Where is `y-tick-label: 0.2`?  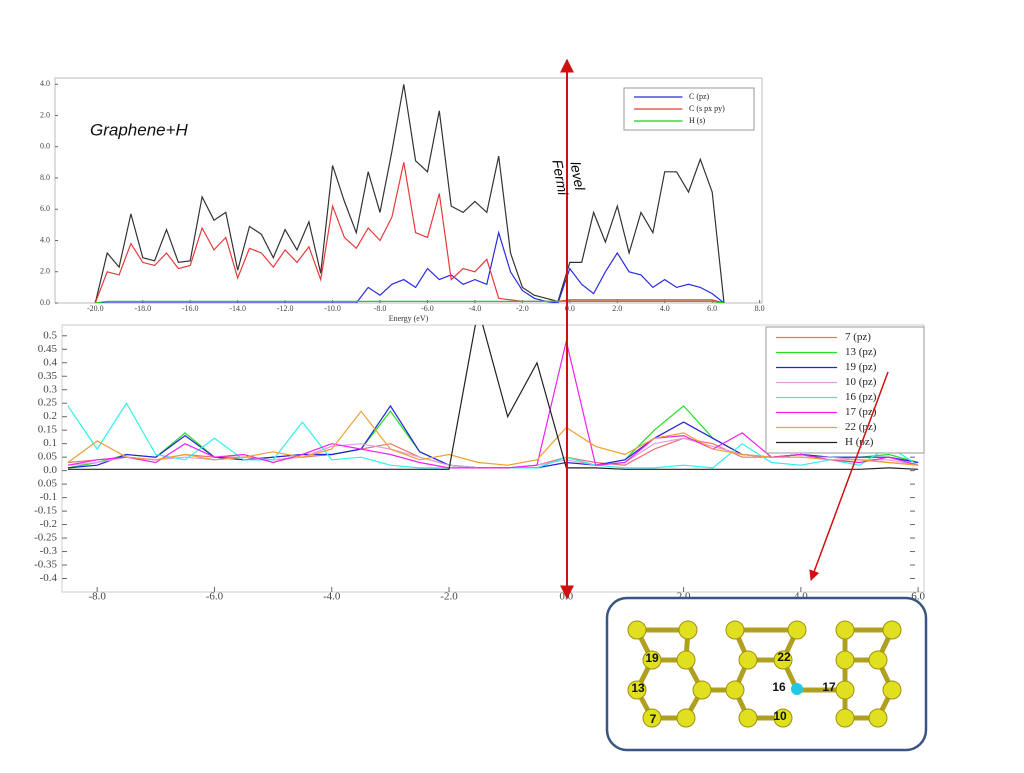 y-tick-label: 0.2 is located at coordinates (50, 416).